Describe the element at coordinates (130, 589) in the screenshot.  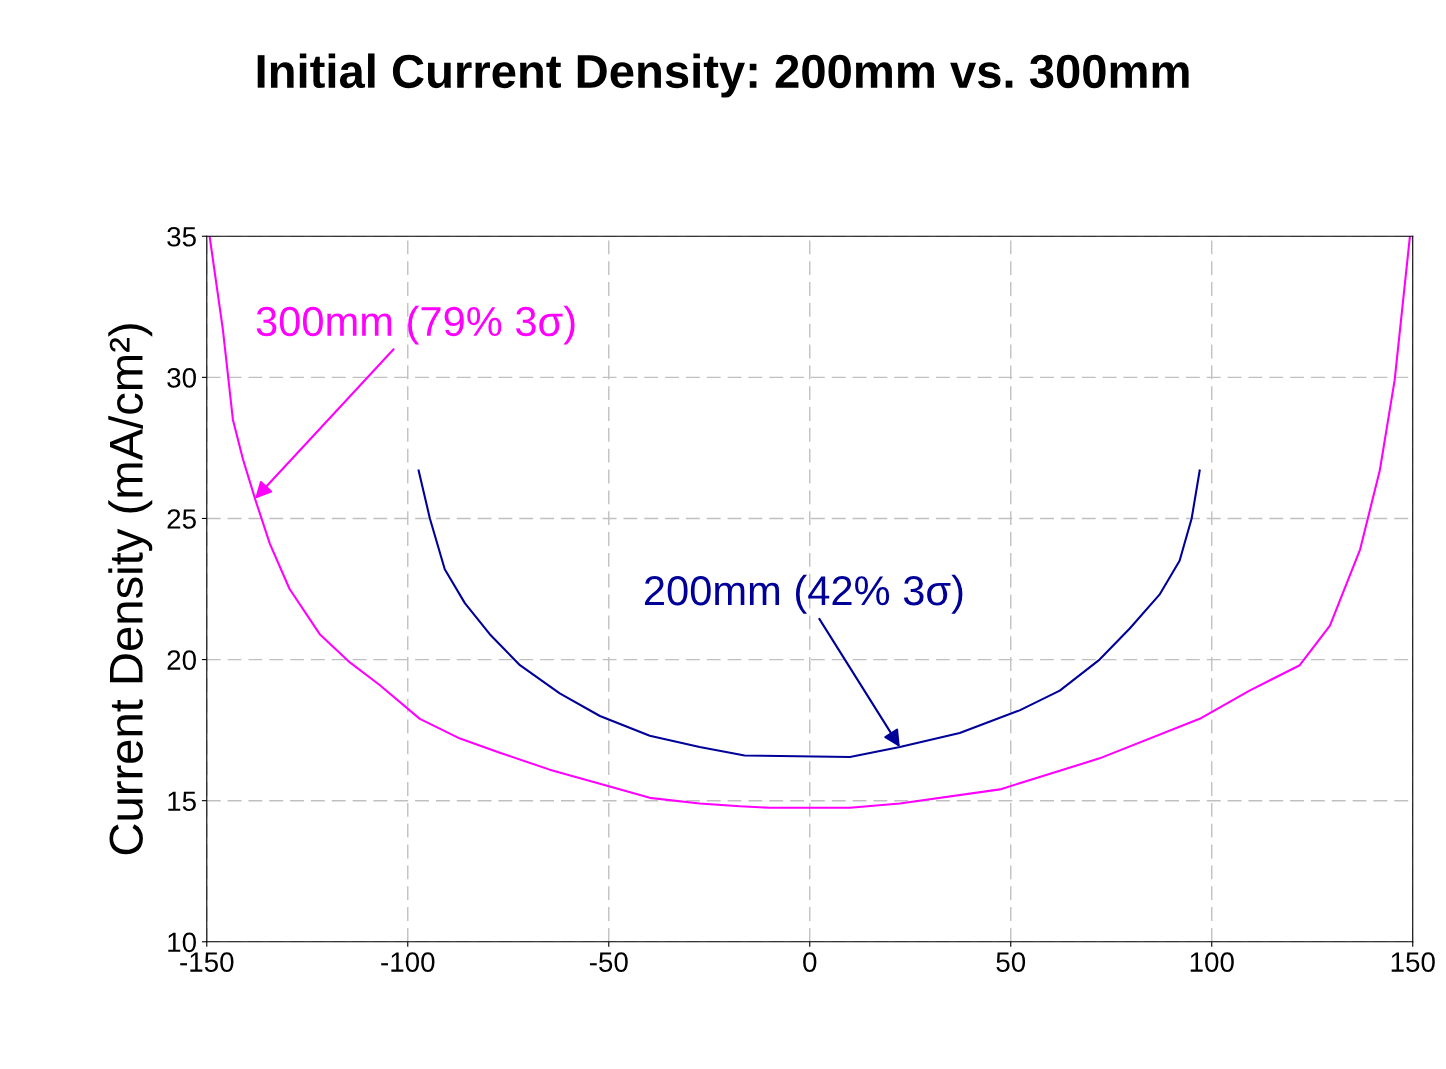
I see `y-axis-title: Current Density (mA/cm²)` at that location.